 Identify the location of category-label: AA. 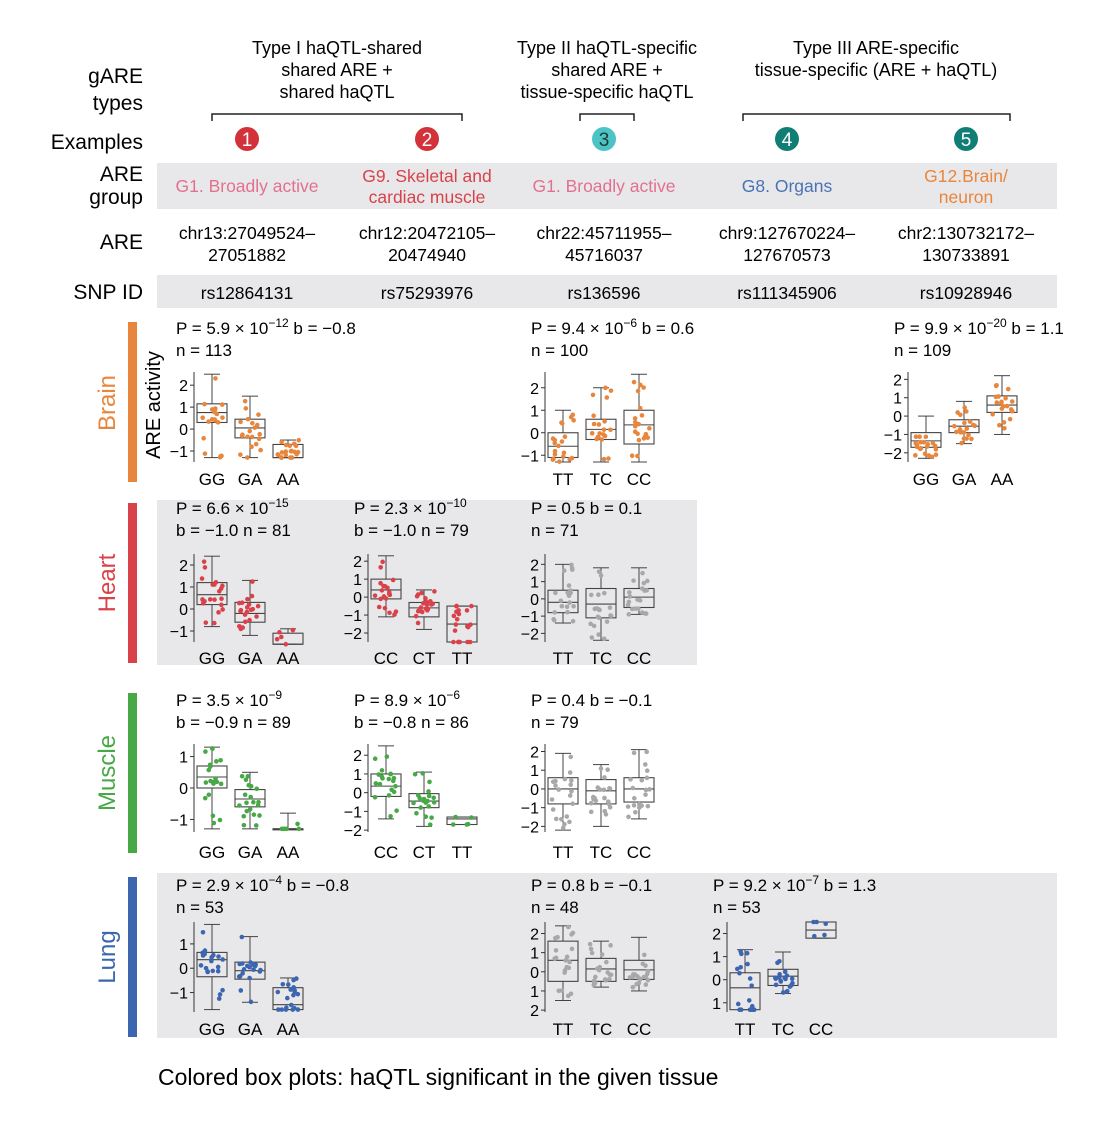
(288, 1029).